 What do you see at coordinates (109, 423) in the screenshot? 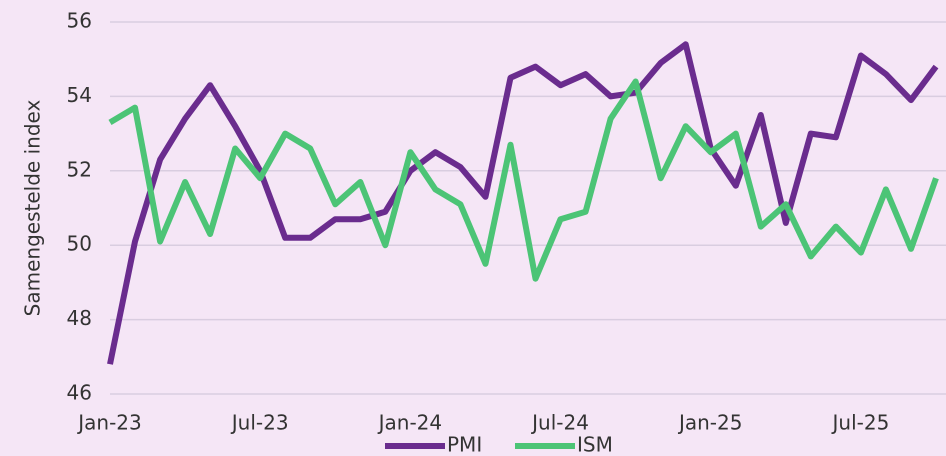
I see `x-tick-label: Jan-23` at bounding box center [109, 423].